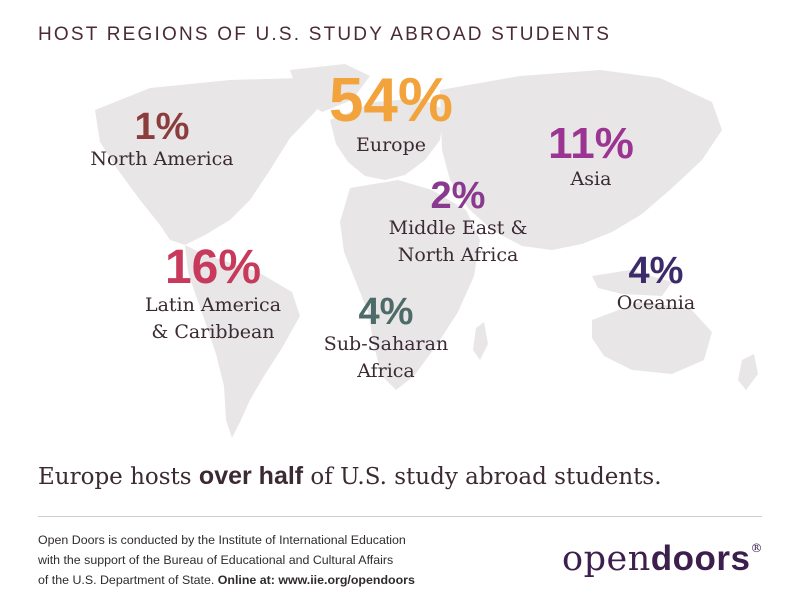  Describe the element at coordinates (591, 143) in the screenshot. I see `region-percentage: 11%` at that location.